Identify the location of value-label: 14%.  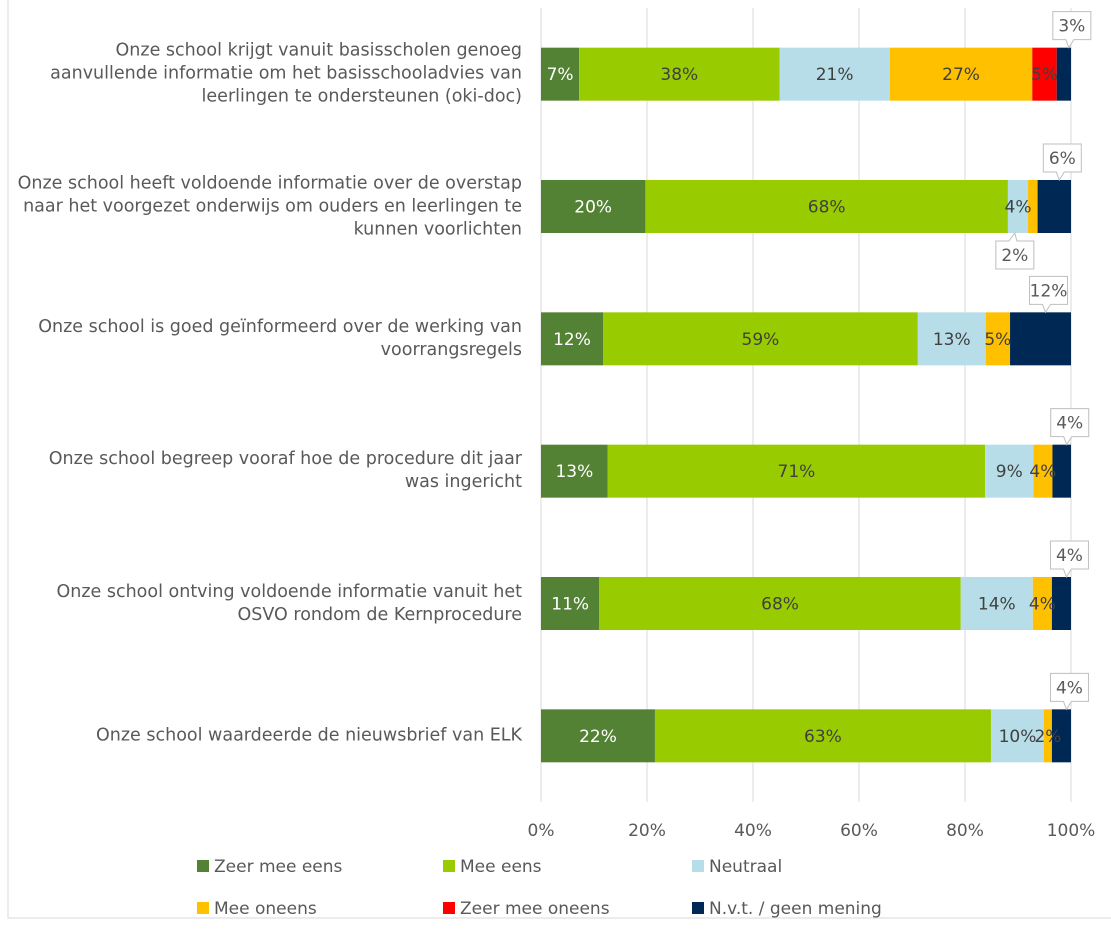
(997, 605).